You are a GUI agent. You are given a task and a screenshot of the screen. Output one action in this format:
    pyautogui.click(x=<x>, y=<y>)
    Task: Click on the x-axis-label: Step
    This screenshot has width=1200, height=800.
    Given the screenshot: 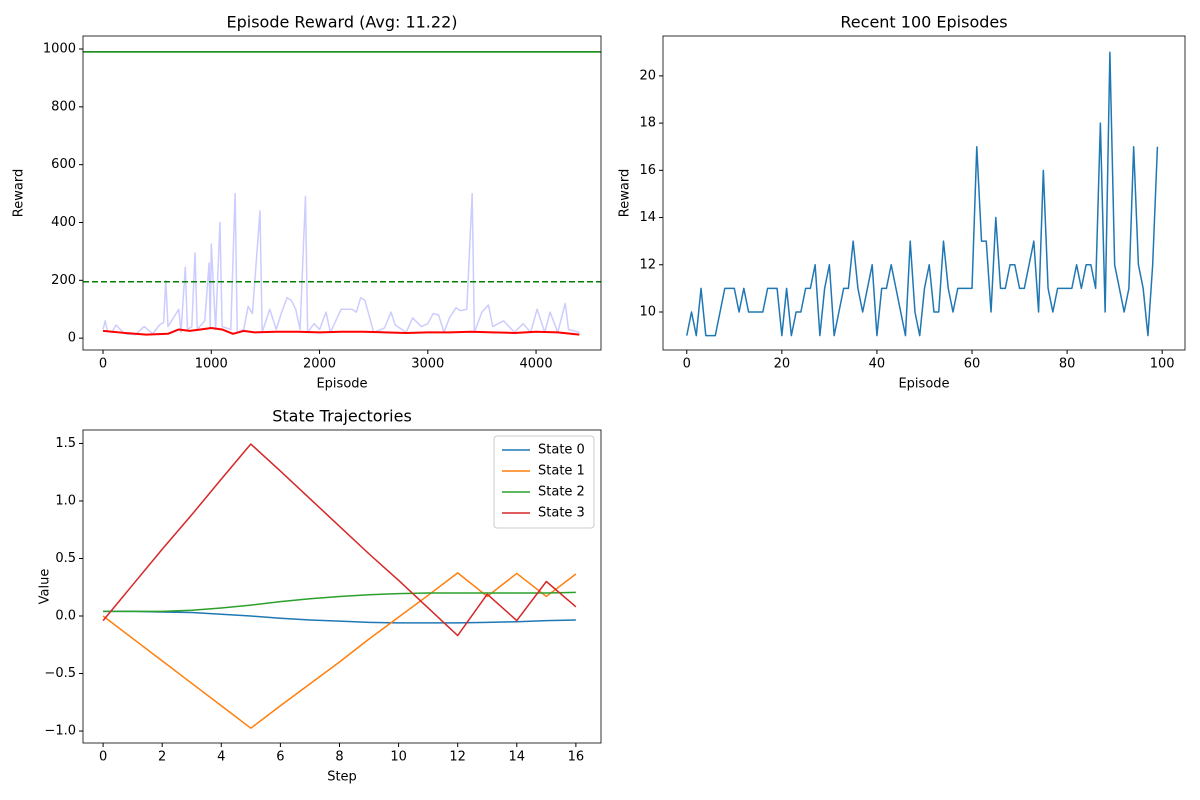 What is the action you would take?
    pyautogui.click(x=342, y=777)
    